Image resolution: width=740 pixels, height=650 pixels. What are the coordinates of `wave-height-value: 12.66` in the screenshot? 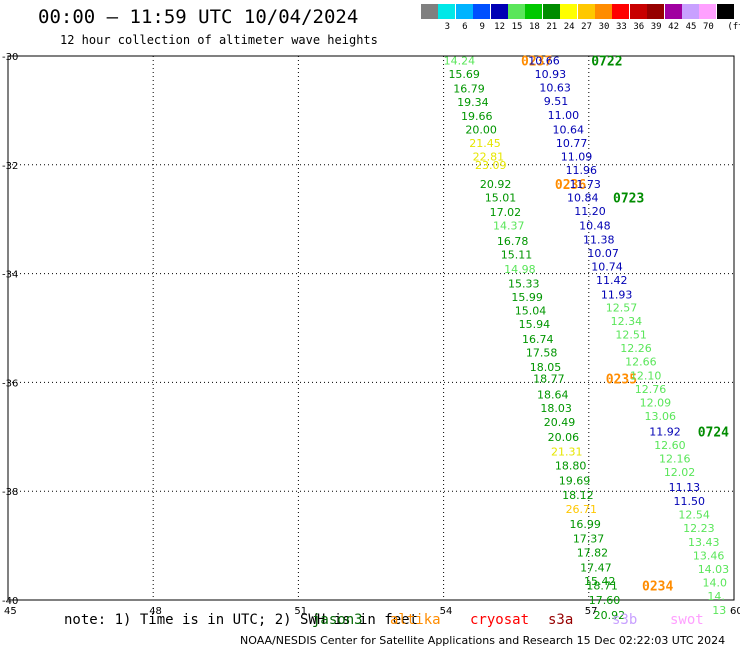 It's located at (641, 362).